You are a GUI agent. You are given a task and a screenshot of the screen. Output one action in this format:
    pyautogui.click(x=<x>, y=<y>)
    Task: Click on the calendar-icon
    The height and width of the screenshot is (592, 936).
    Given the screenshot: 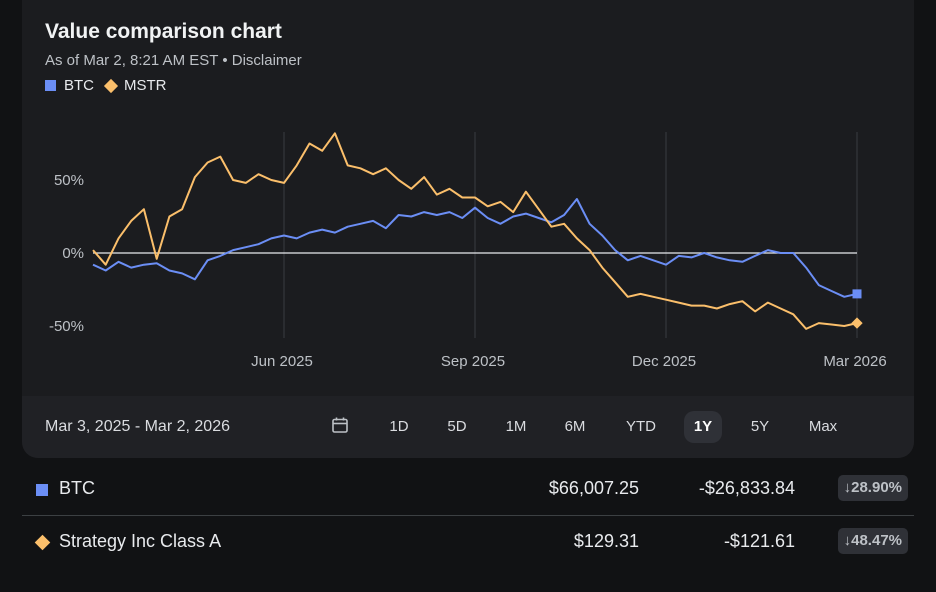 What is the action you would take?
    pyautogui.click(x=340, y=425)
    